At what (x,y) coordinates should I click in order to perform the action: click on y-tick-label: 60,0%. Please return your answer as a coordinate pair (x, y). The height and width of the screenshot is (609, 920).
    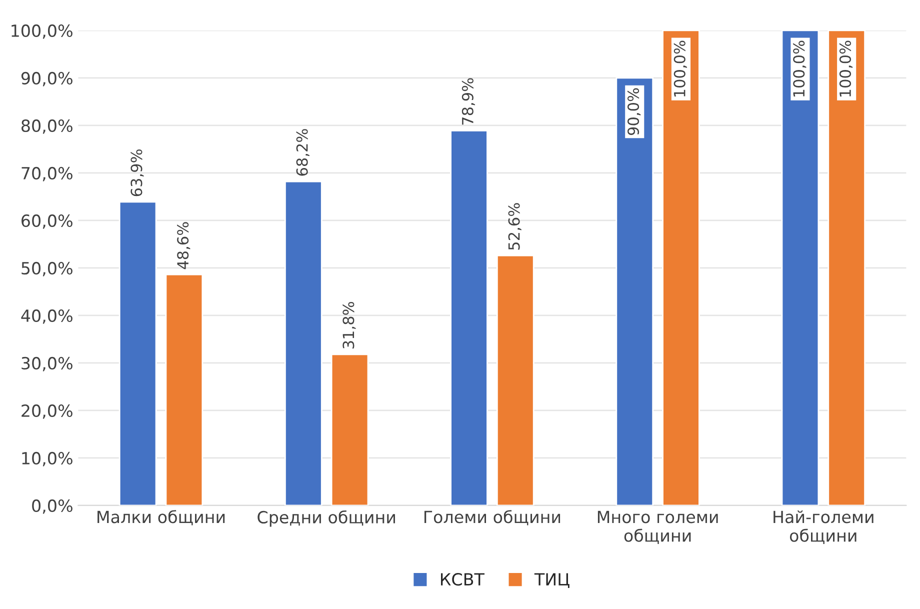
    Looking at the image, I should click on (47, 221).